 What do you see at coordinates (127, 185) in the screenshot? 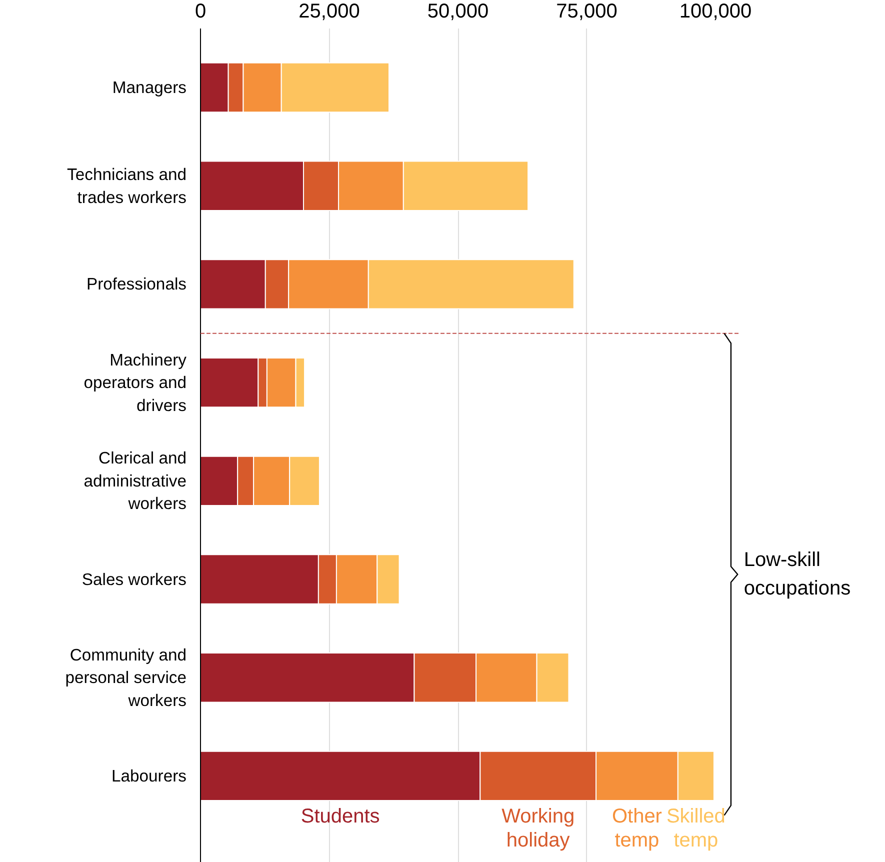
I see `y-tick-label: Technicians and trades workers` at bounding box center [127, 185].